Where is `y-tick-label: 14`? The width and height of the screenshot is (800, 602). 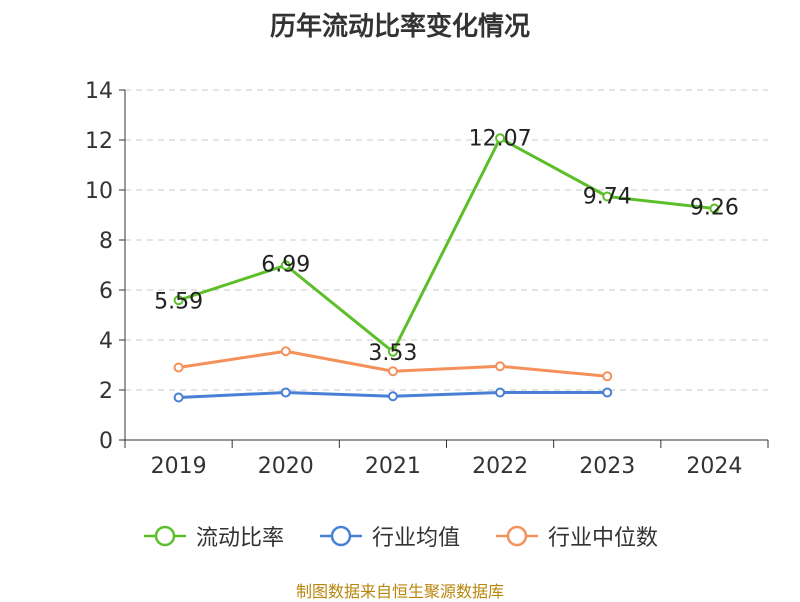
y-tick-label: 14 is located at coordinates (99, 91).